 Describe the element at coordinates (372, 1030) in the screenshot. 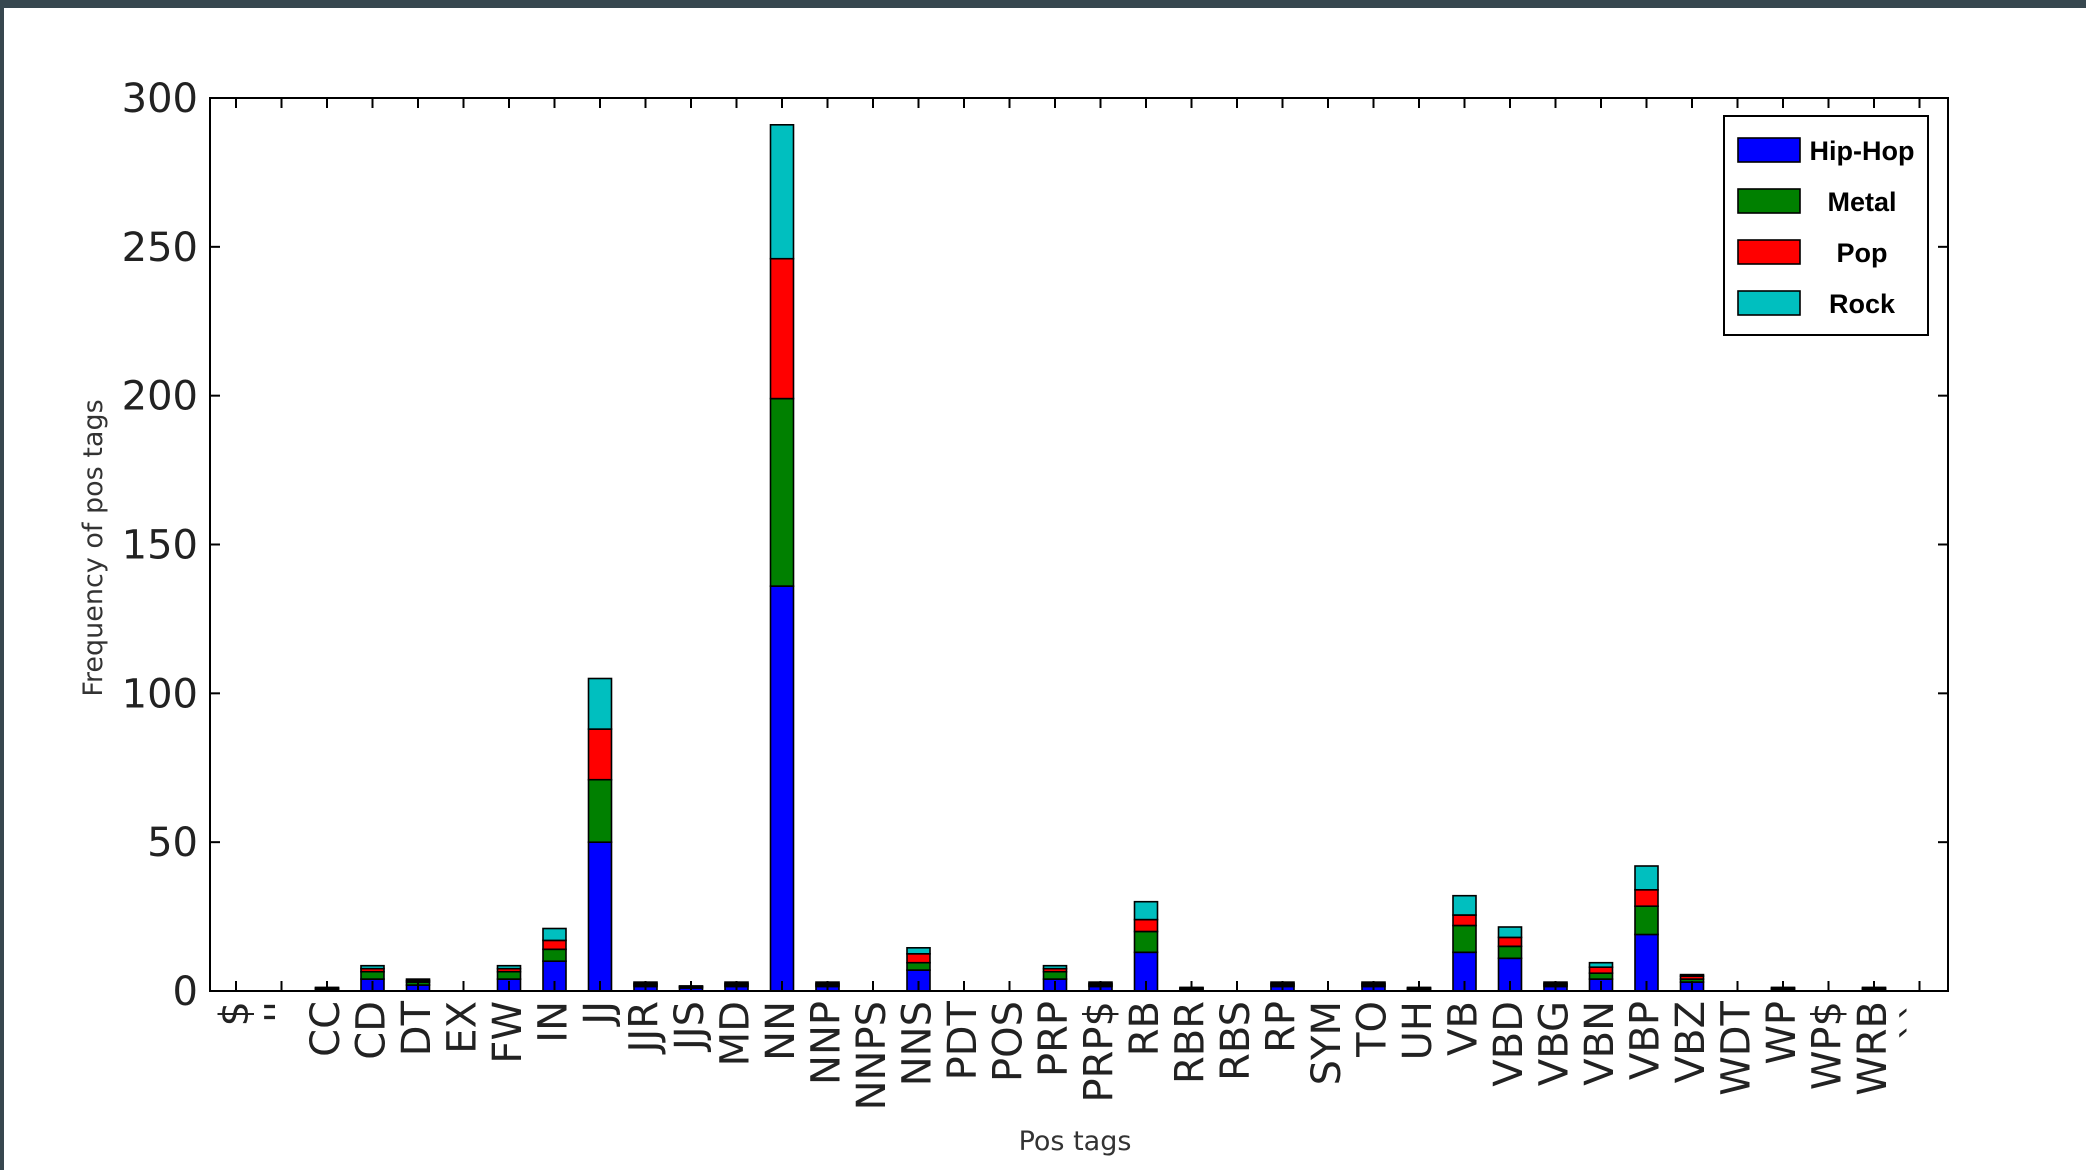

I see `x-tick-label: CD` at that location.